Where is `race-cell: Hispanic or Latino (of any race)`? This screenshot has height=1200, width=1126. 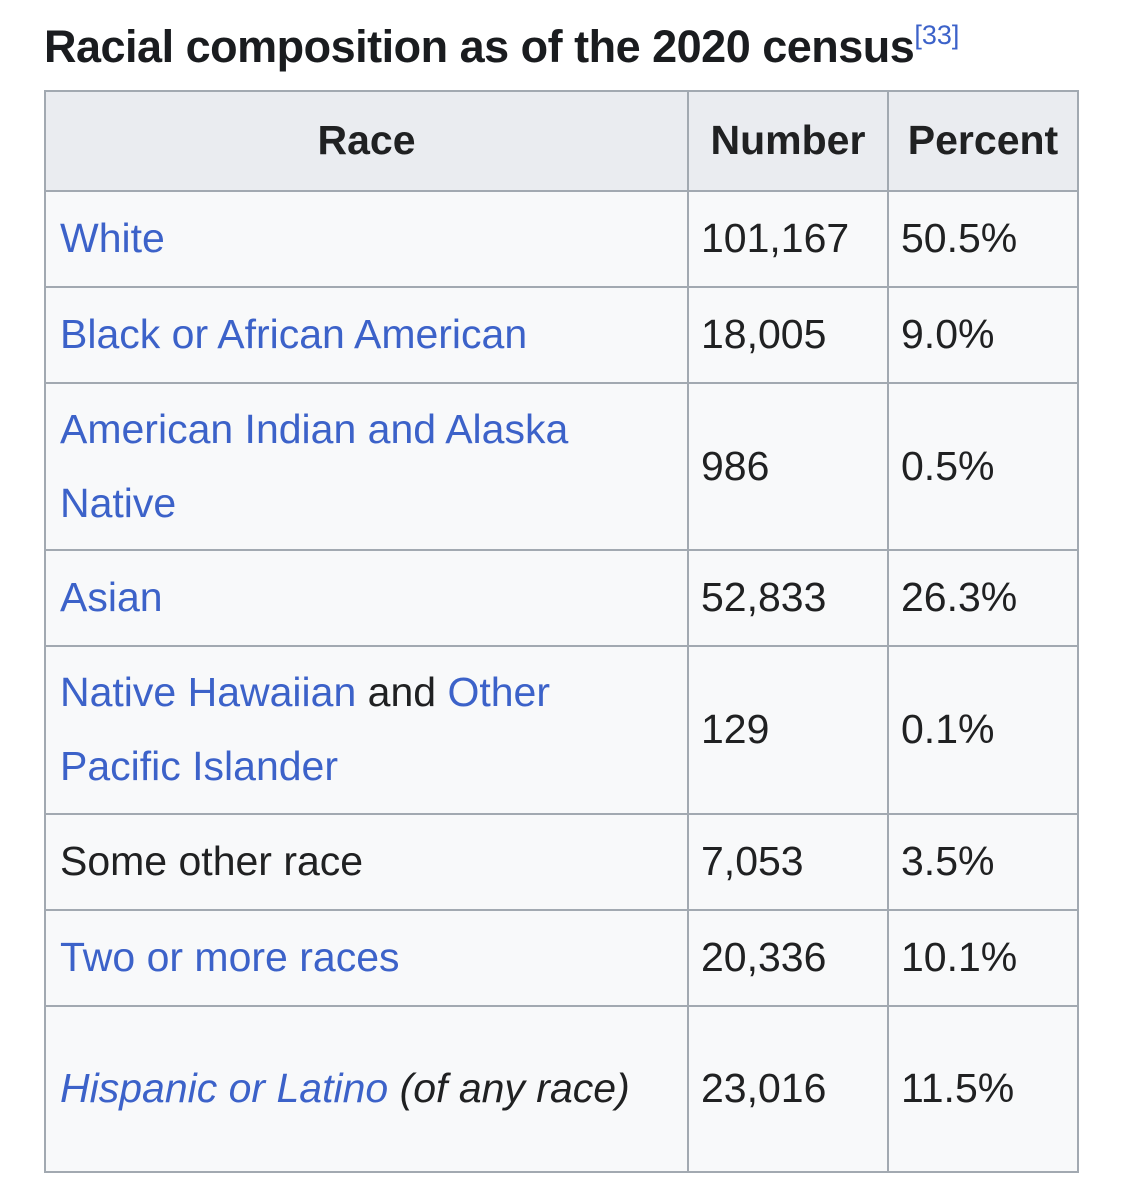
race-cell: Hispanic or Latino (of any race) is located at coordinates (366, 1088).